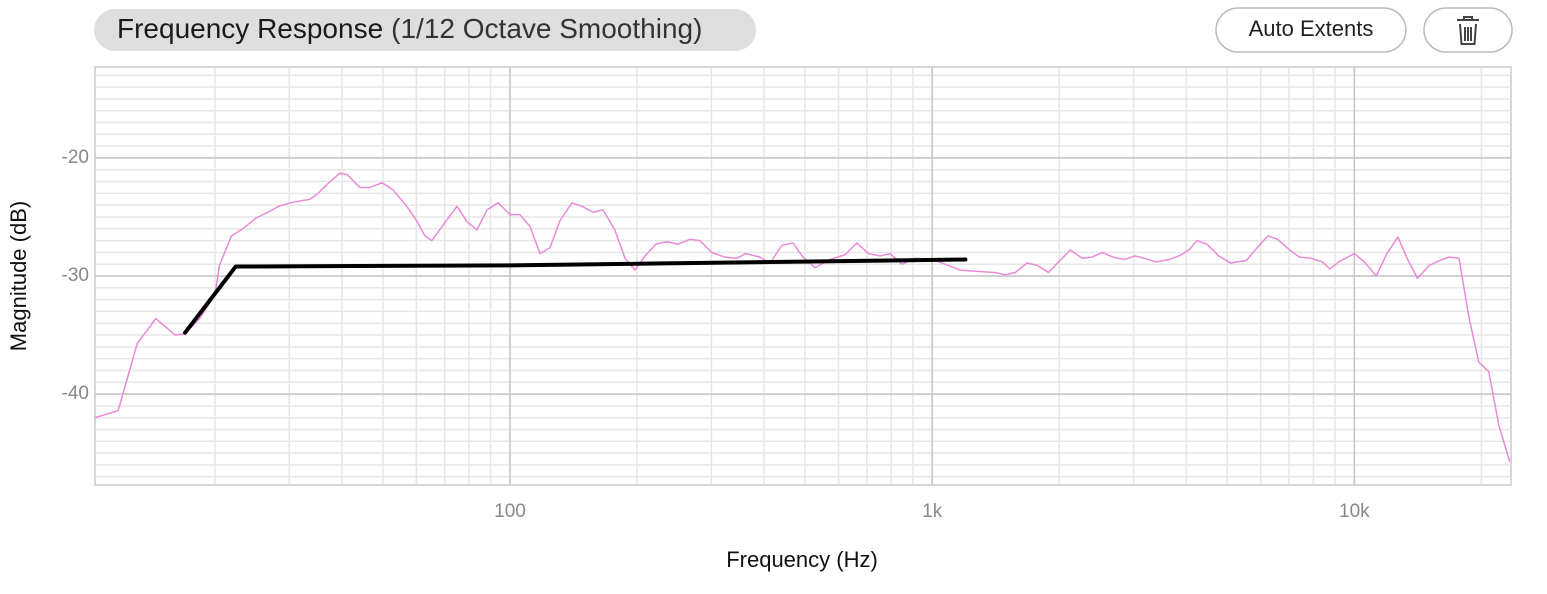 The image size is (1547, 594). What do you see at coordinates (1468, 30) in the screenshot?
I see `trash-icon` at bounding box center [1468, 30].